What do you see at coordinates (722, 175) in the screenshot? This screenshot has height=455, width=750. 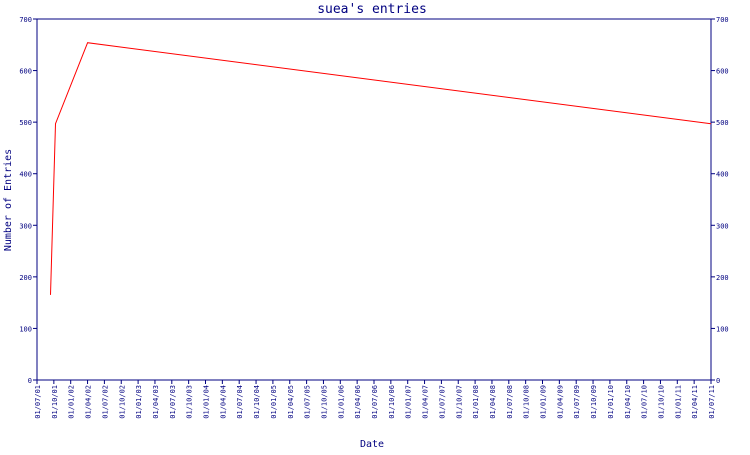 I see `y-tick-label-right: 400` at bounding box center [722, 175].